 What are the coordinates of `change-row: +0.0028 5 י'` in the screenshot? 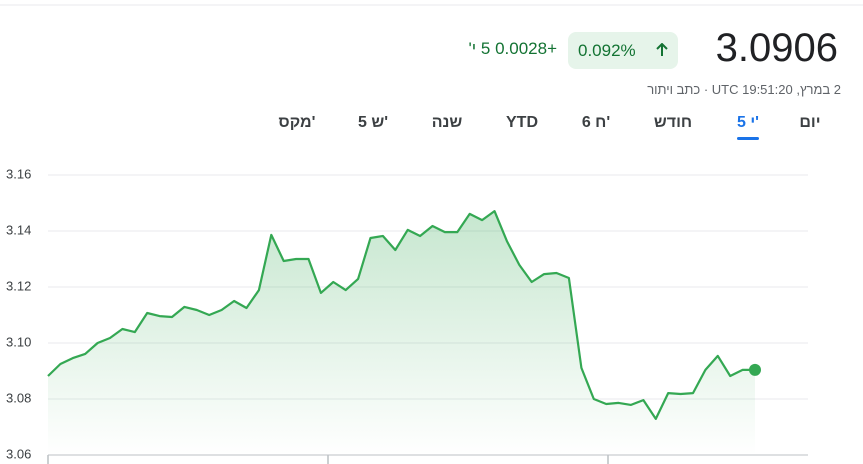 It's located at (512, 49).